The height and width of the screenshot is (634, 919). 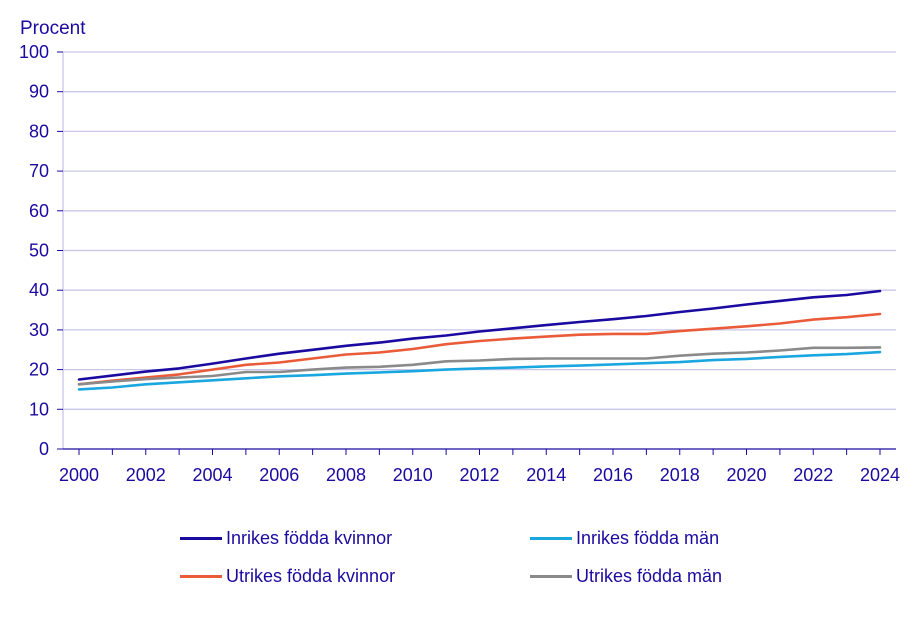 What do you see at coordinates (44, 449) in the screenshot?
I see `y-tick-label: 0` at bounding box center [44, 449].